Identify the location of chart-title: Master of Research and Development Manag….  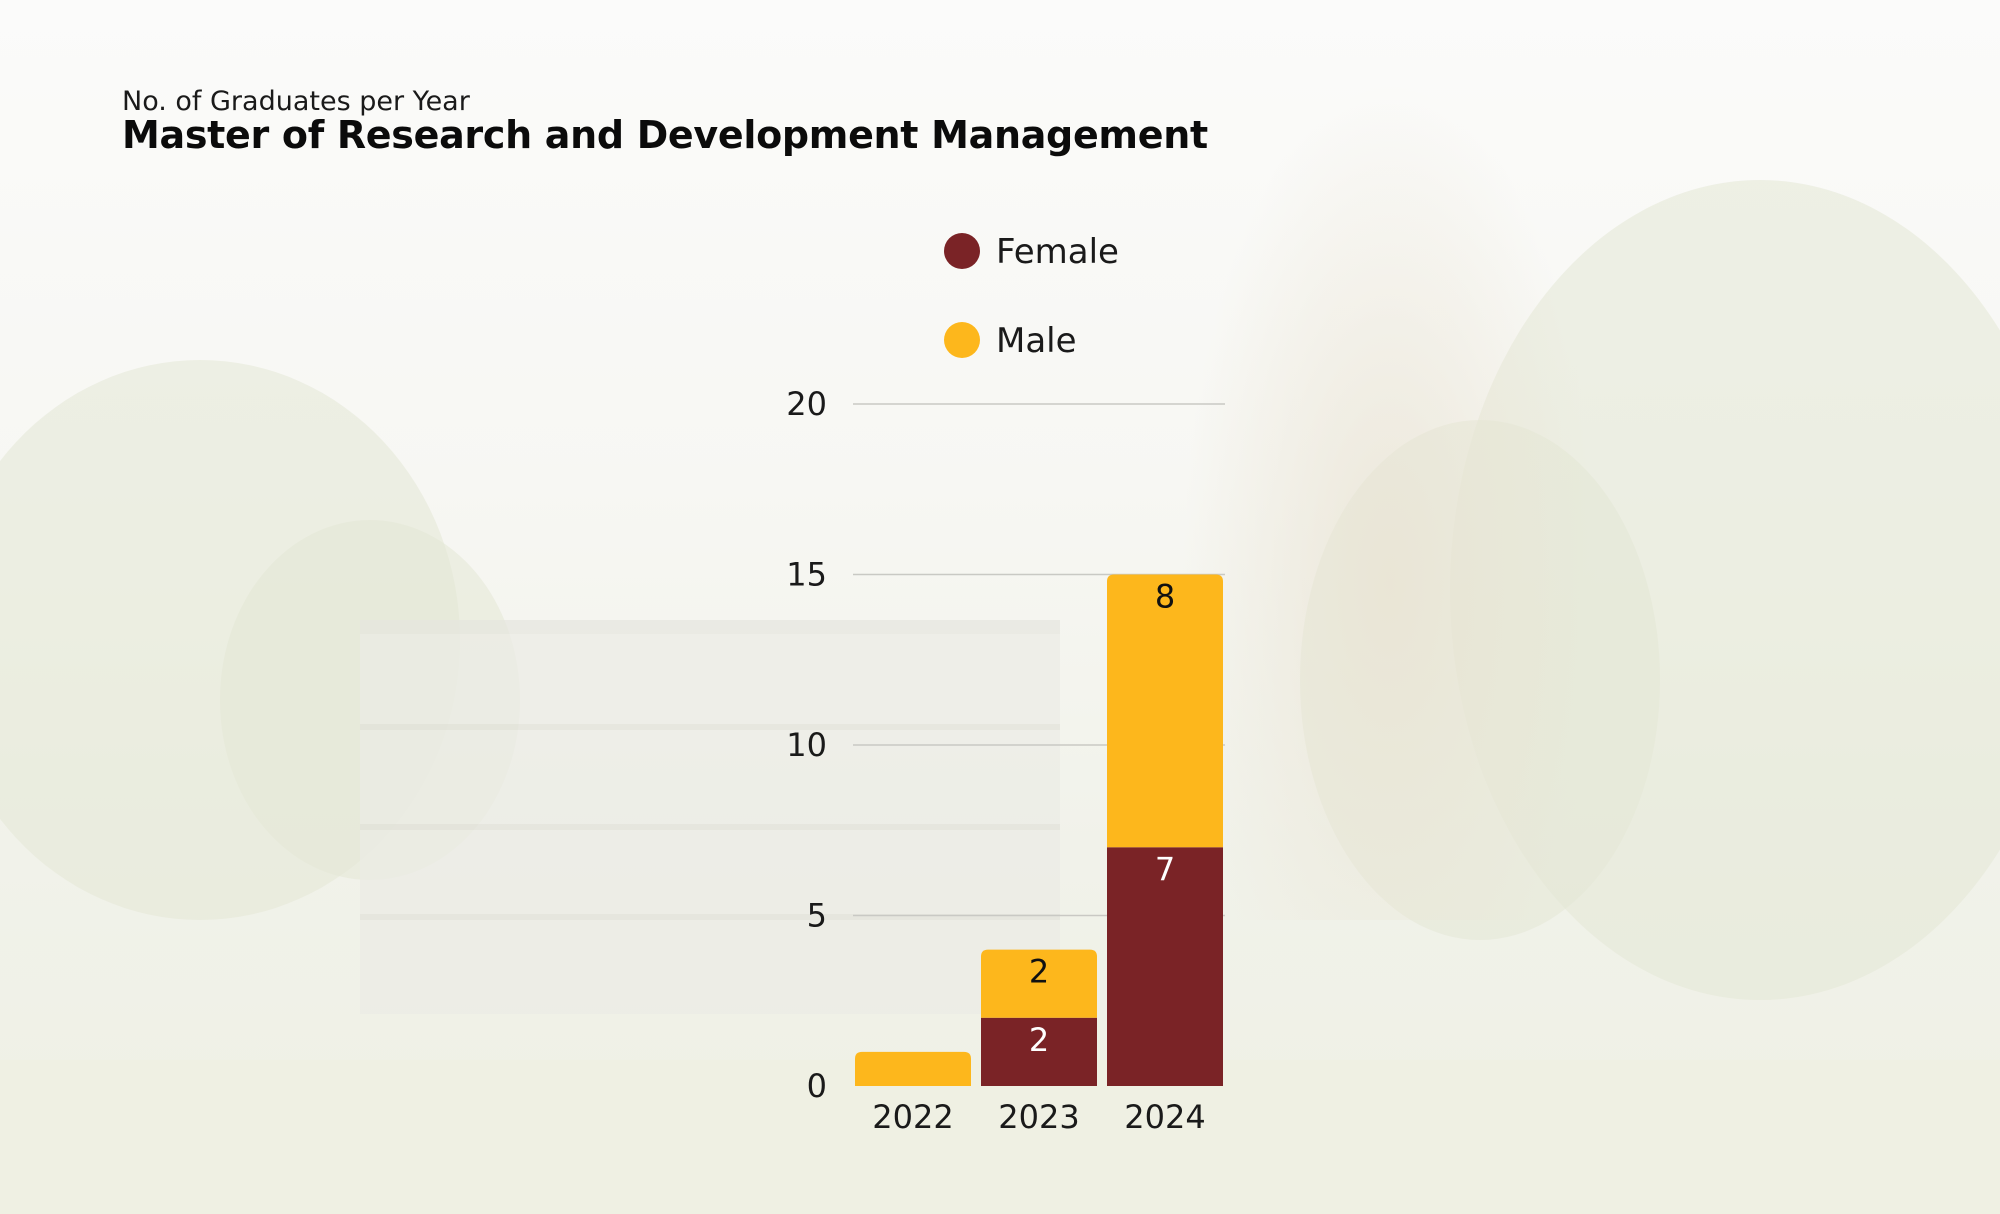
(665, 135).